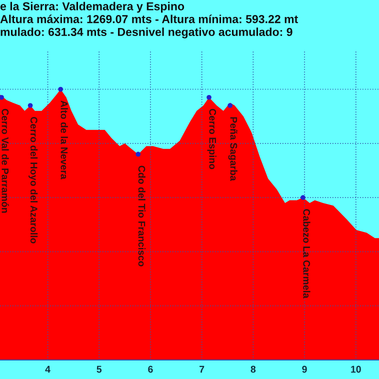 Image resolution: width=379 pixels, height=379 pixels. What do you see at coordinates (64, 140) in the screenshot?
I see `annotation: Alto de la Nevera` at bounding box center [64, 140].